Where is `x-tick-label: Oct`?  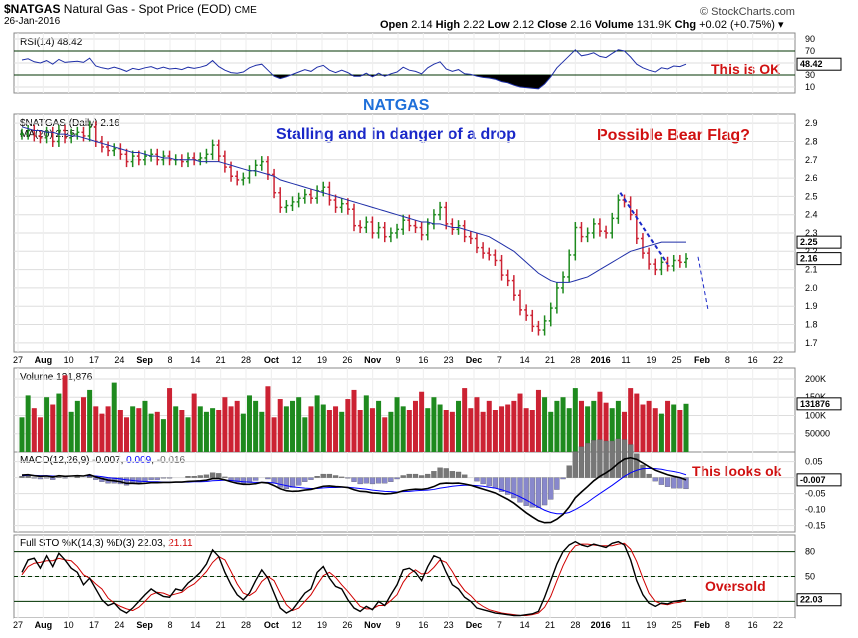
x-tick-label: Oct is located at coordinates (271, 625).